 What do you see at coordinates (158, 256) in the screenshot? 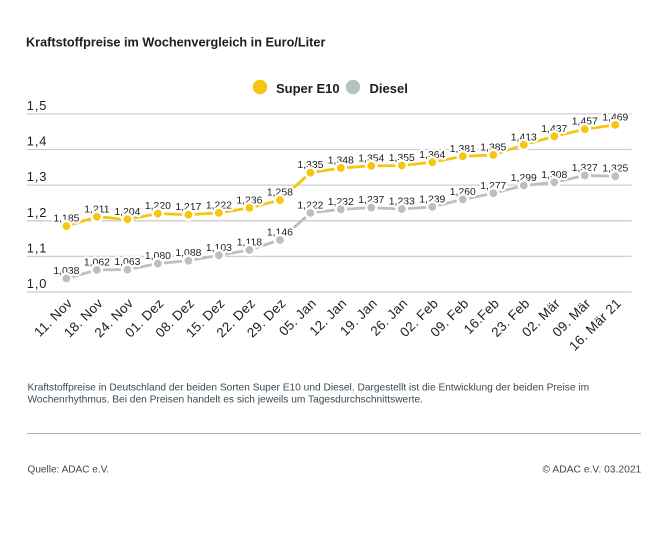
I see `svg-text: 1,080` at bounding box center [158, 256].